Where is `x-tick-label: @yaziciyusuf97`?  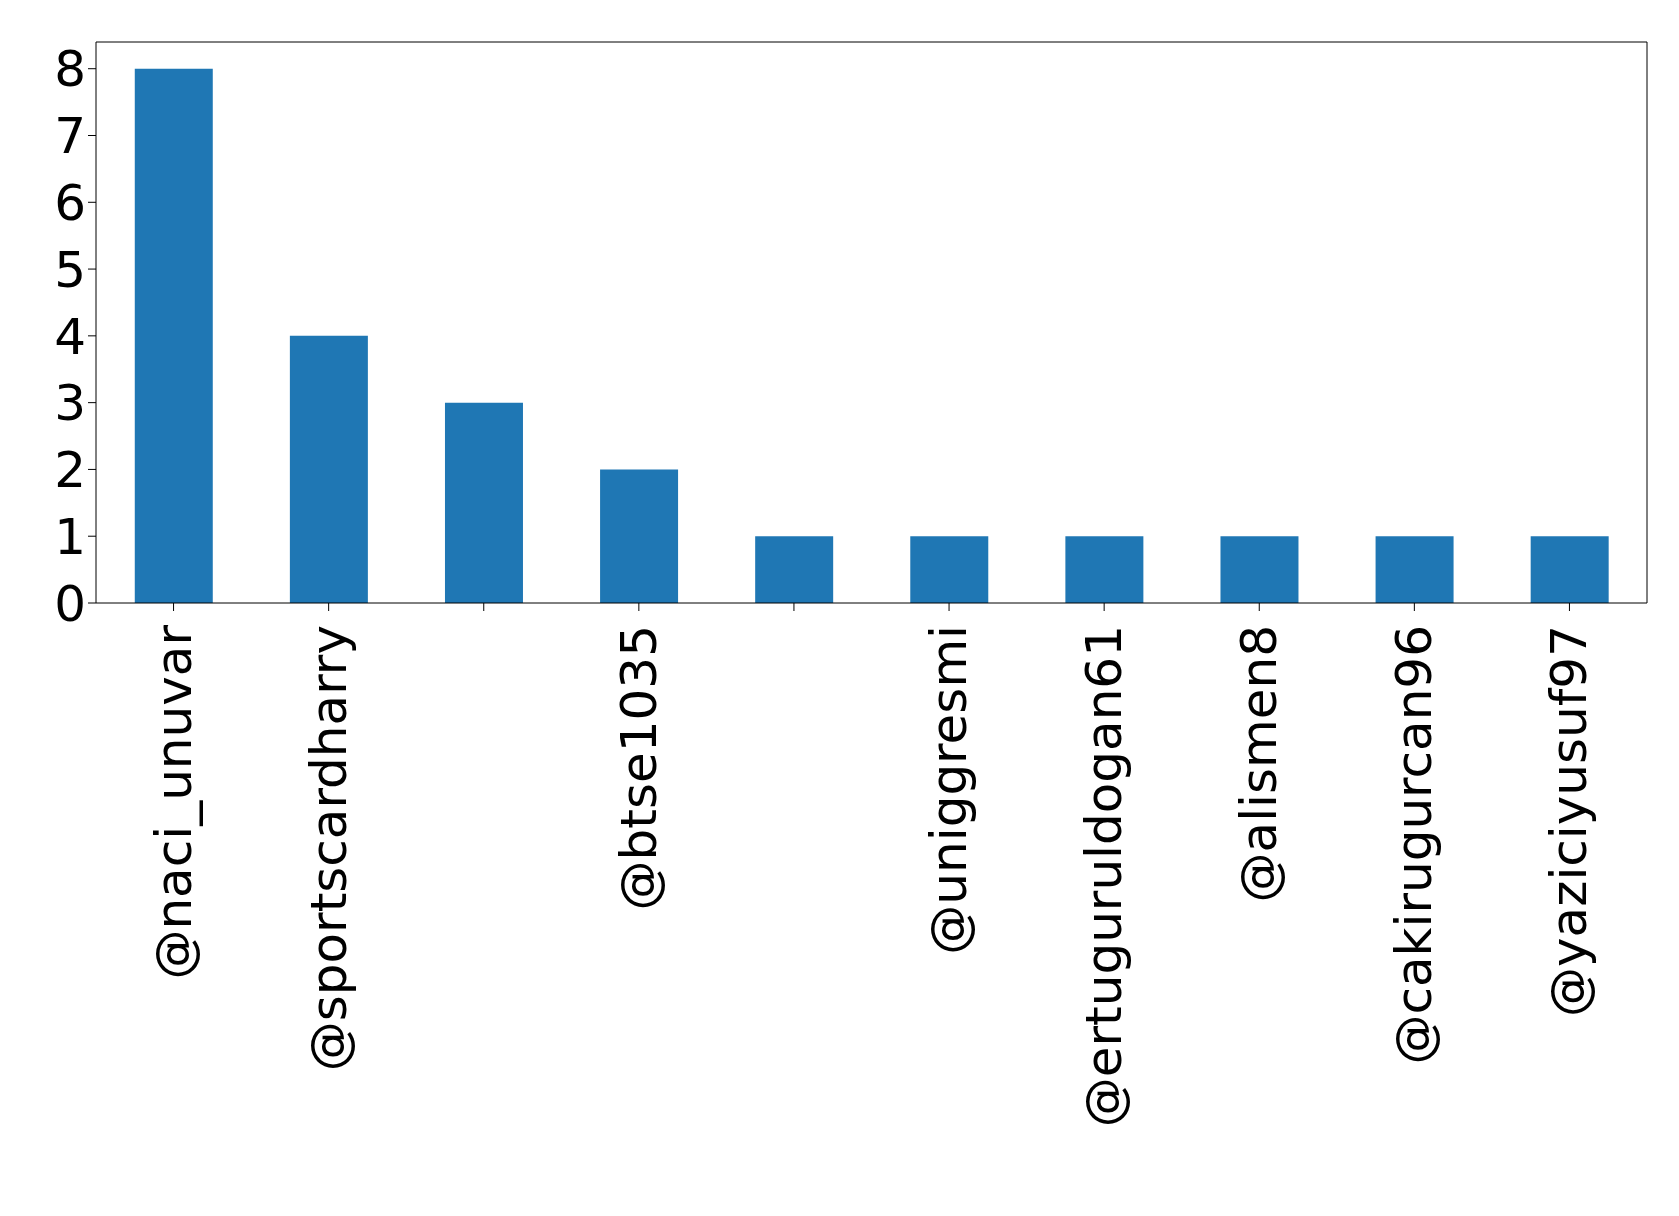 x-tick-label: @yaziciyusuf97 is located at coordinates (1569, 821).